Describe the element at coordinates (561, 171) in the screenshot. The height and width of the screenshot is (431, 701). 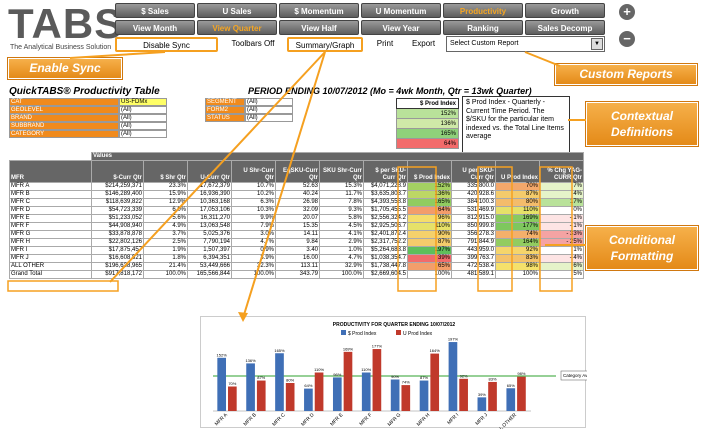
I see `column-header: % Chg YAG-CURR Qtr` at that location.